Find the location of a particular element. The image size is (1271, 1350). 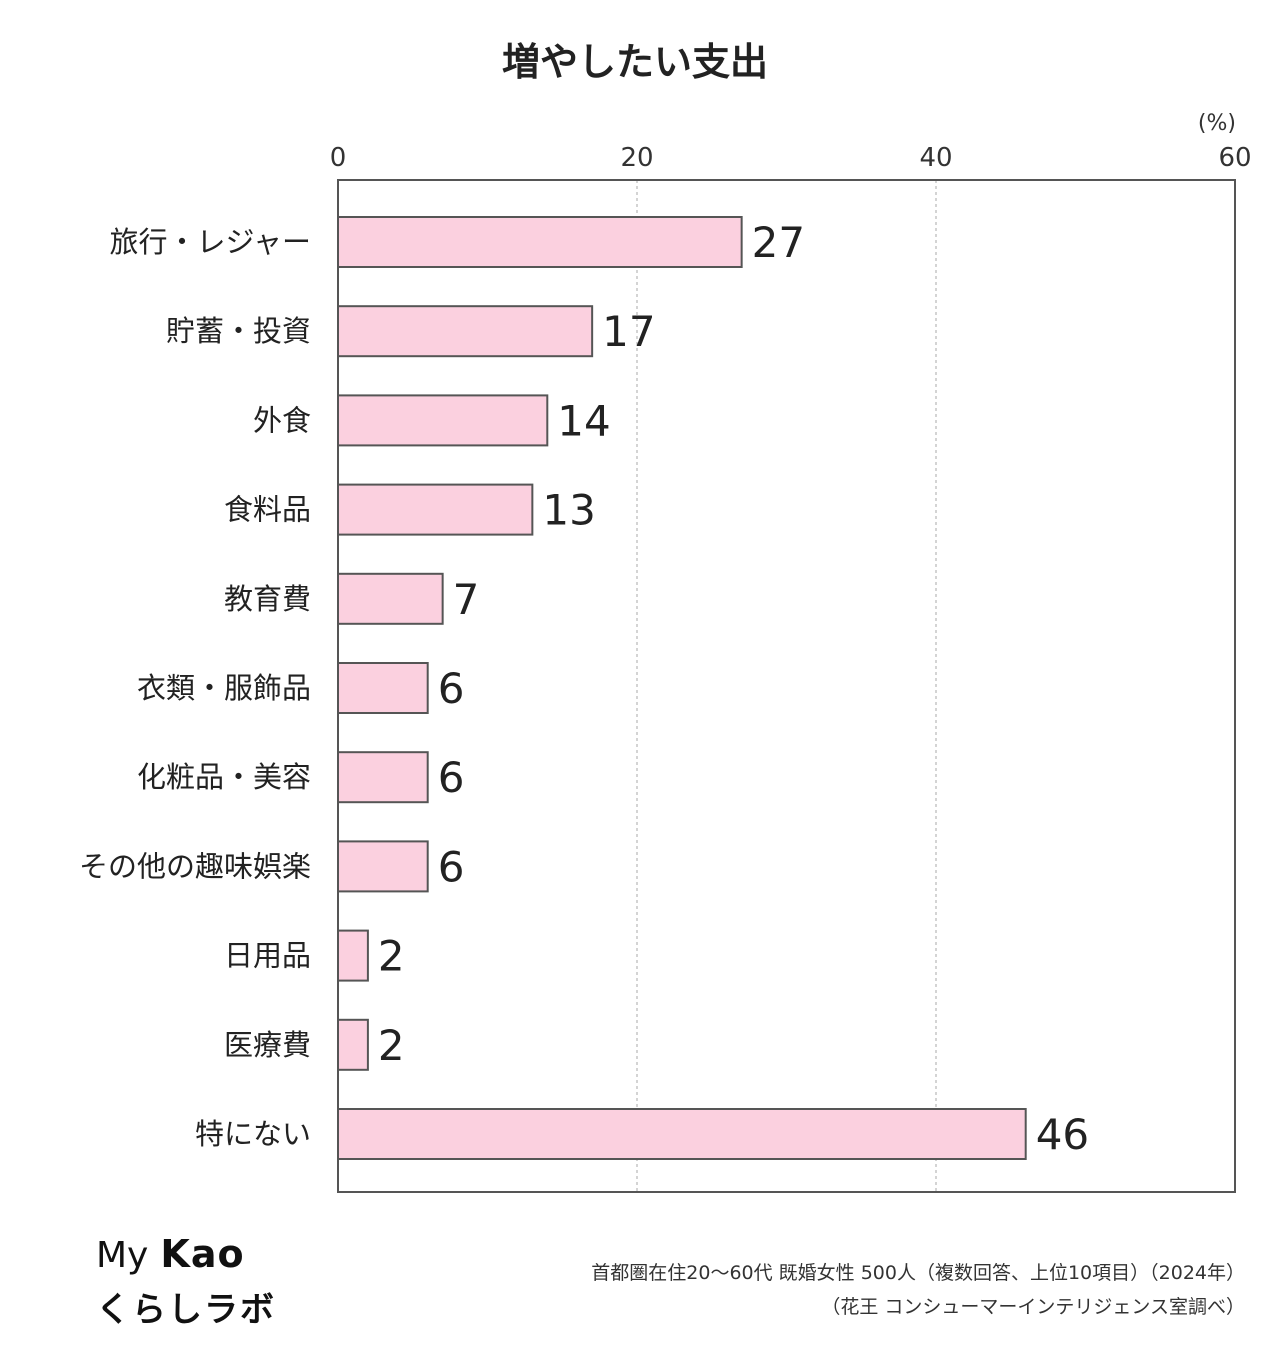

brand-kao: Kao is located at coordinates (202, 1254).